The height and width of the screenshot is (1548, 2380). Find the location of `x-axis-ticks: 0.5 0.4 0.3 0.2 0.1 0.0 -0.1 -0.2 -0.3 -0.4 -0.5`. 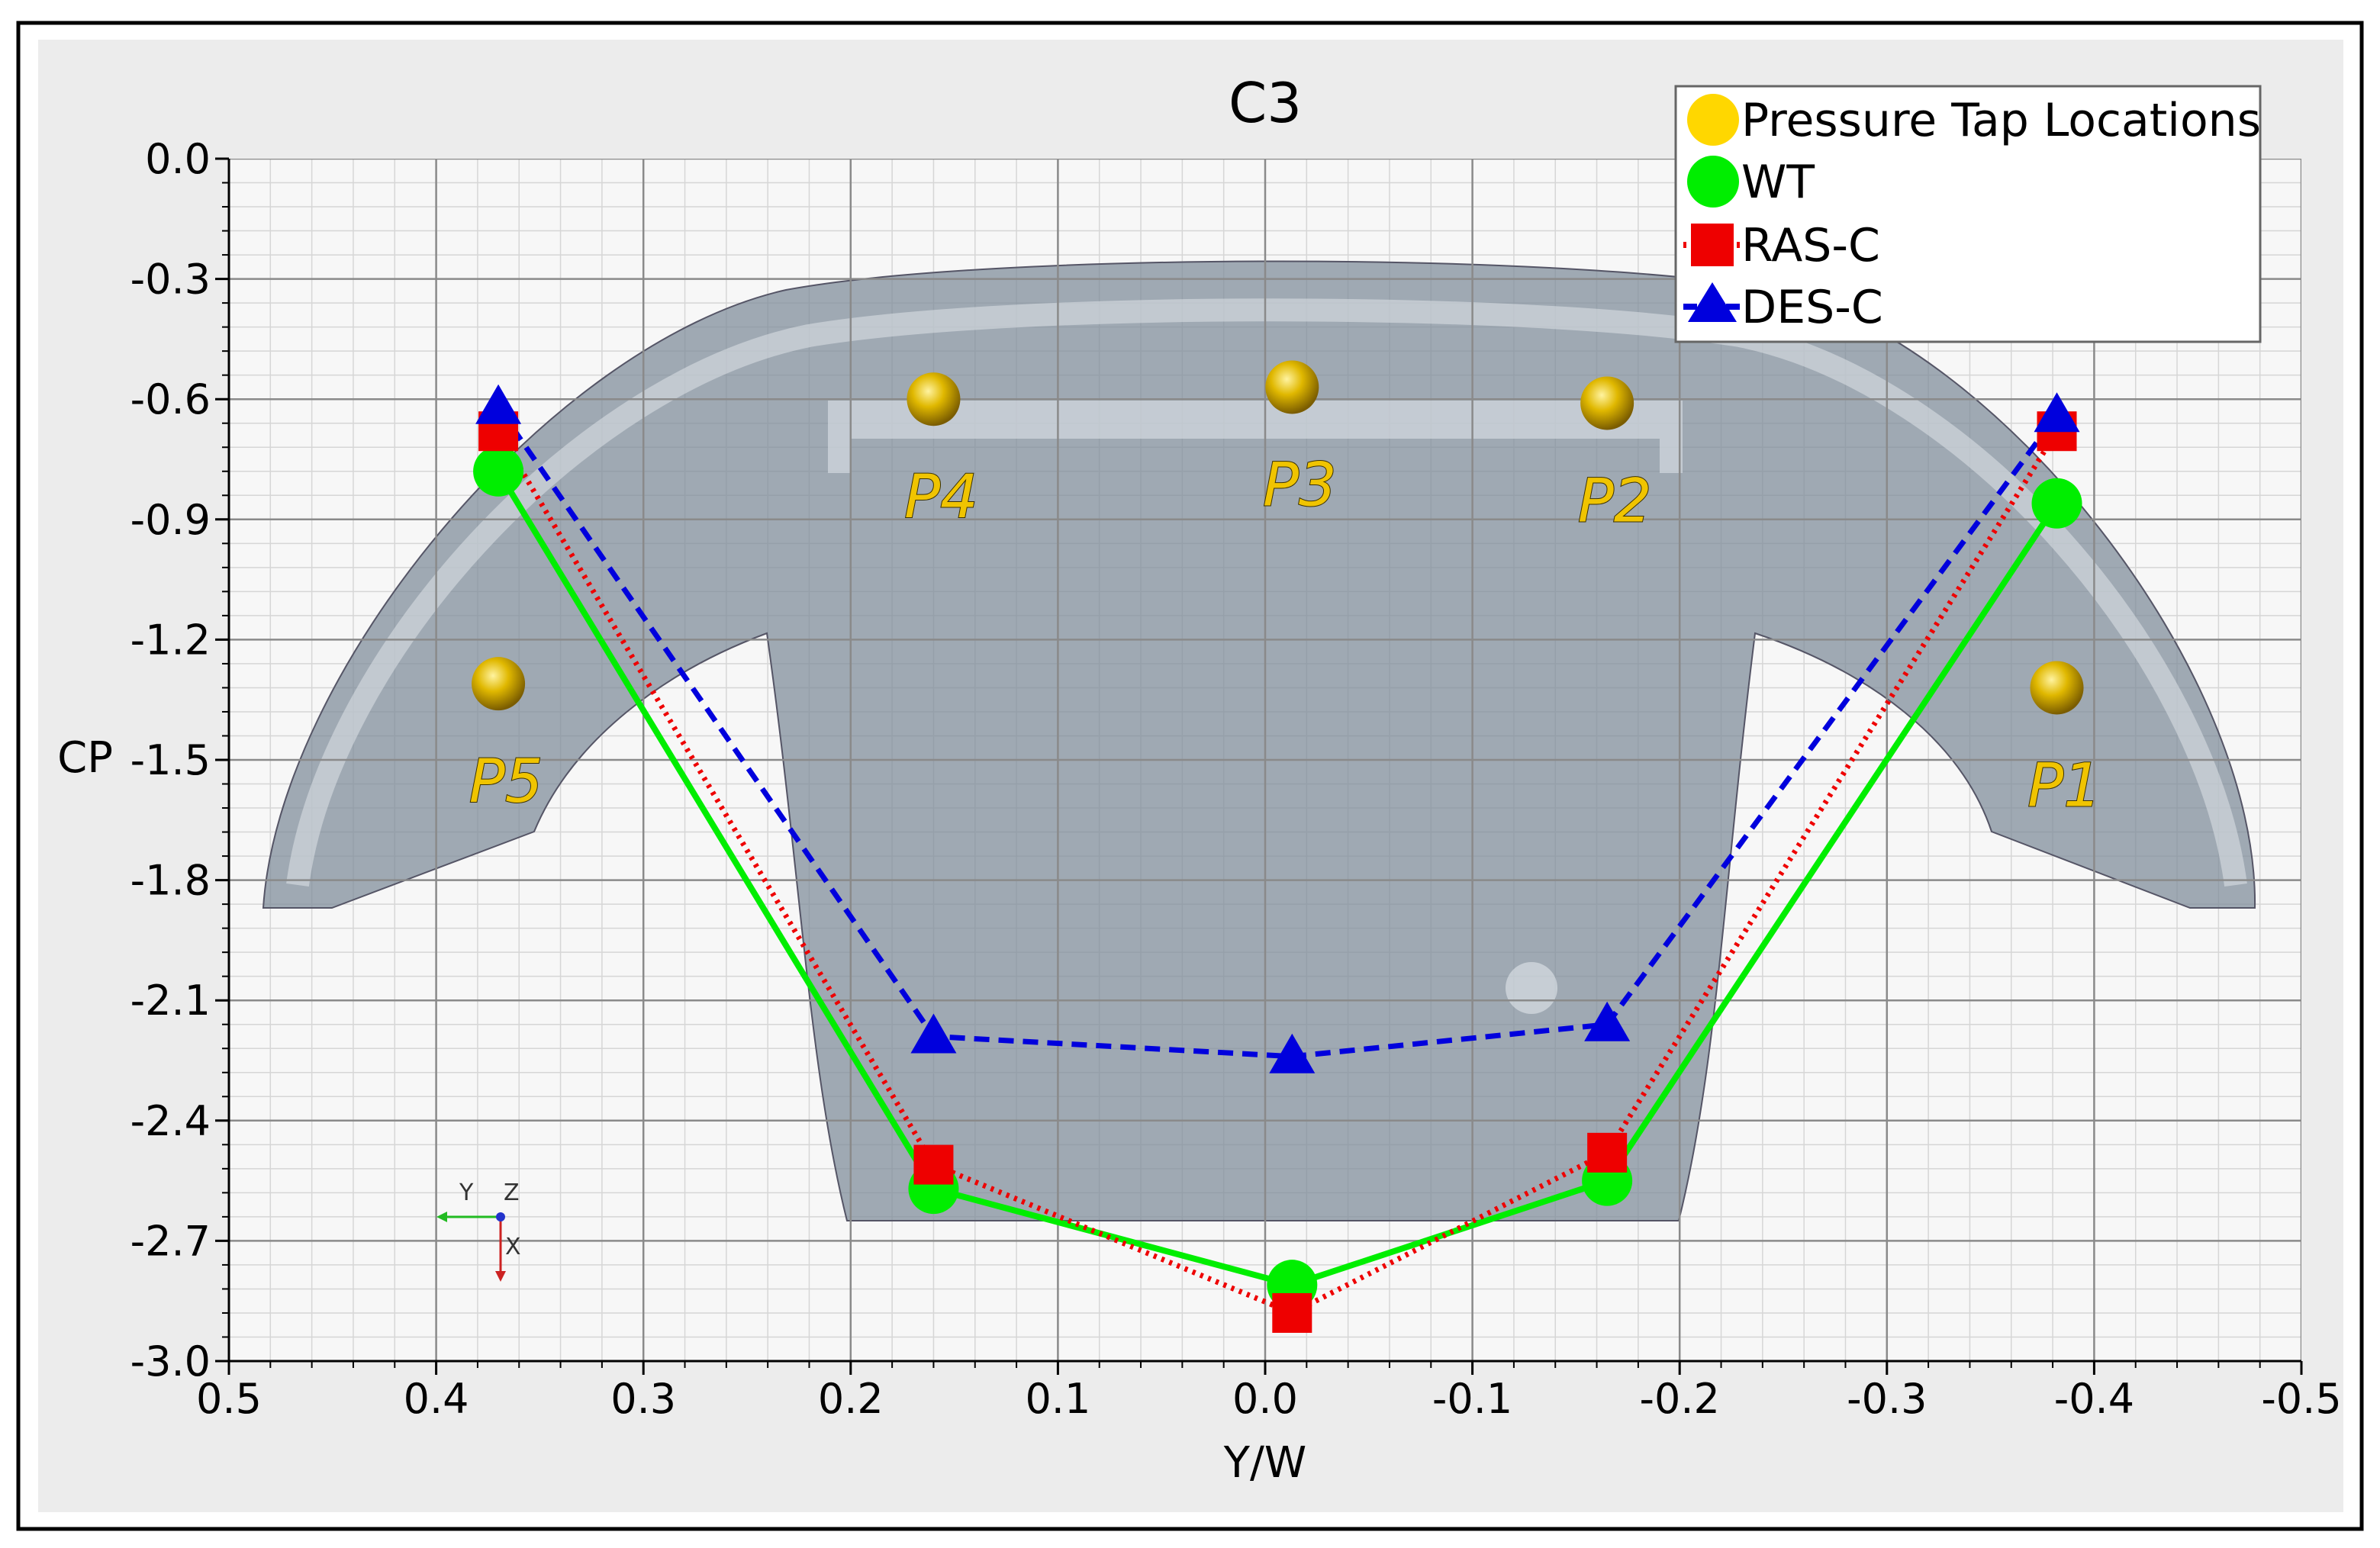

x-axis-ticks: 0.5 0.4 0.3 0.2 0.1 0.0 -0.1 -0.2 -0.3 -0.4 -0.5 is located at coordinates (1269, 1392).